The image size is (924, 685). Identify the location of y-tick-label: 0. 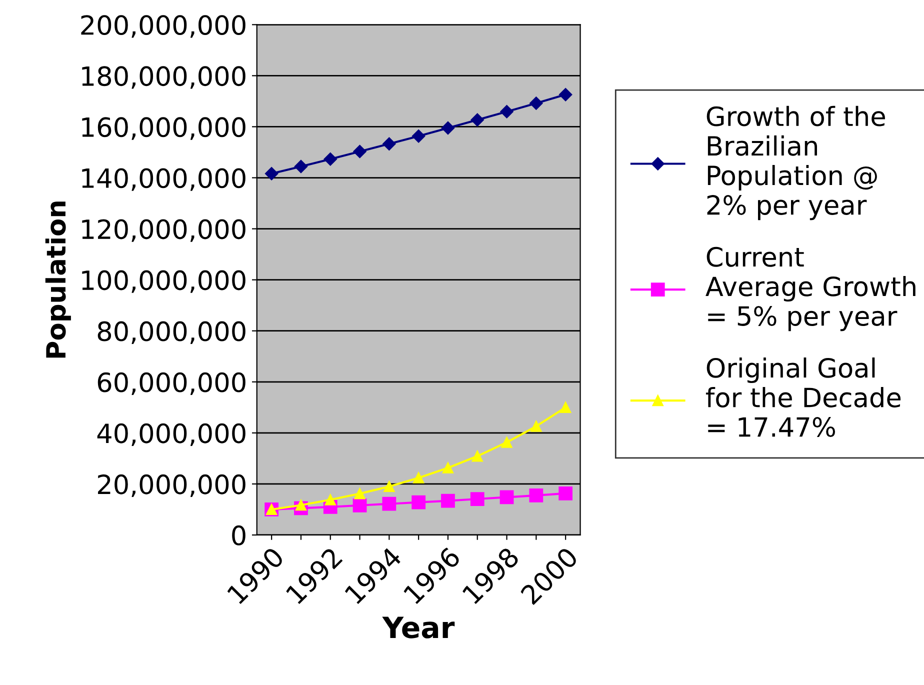
(239, 535).